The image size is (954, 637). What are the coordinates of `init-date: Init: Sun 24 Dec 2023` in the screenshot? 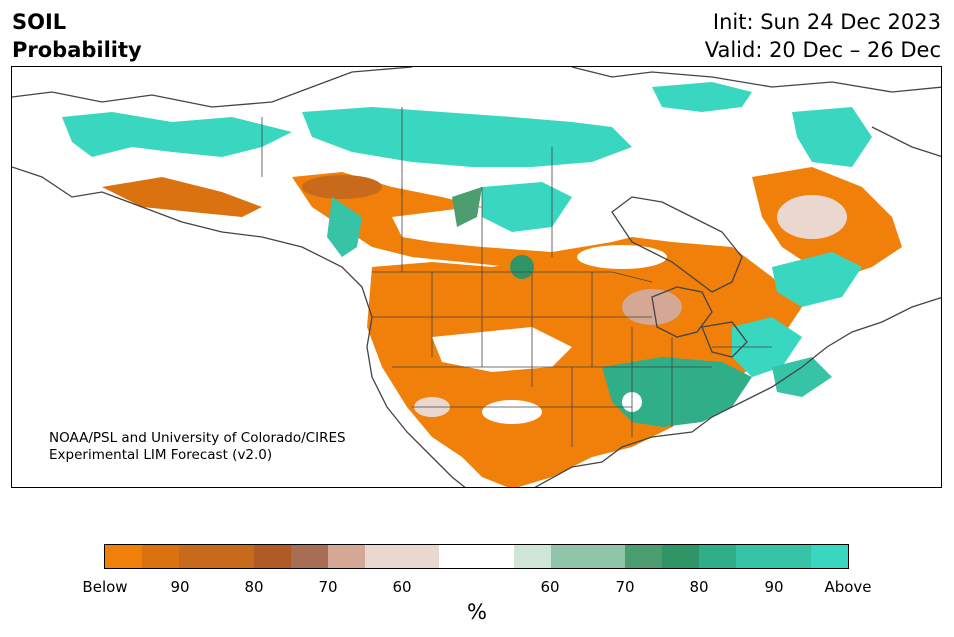 It's located at (826, 22).